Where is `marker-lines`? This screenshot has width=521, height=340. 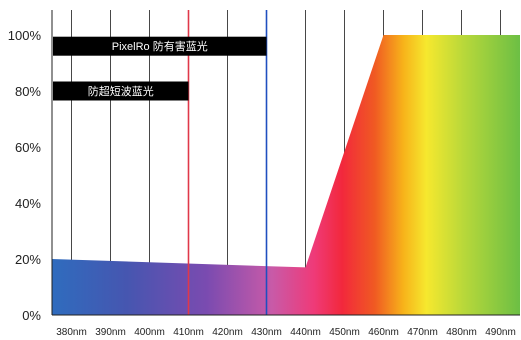 marker-lines is located at coordinates (227, 162).